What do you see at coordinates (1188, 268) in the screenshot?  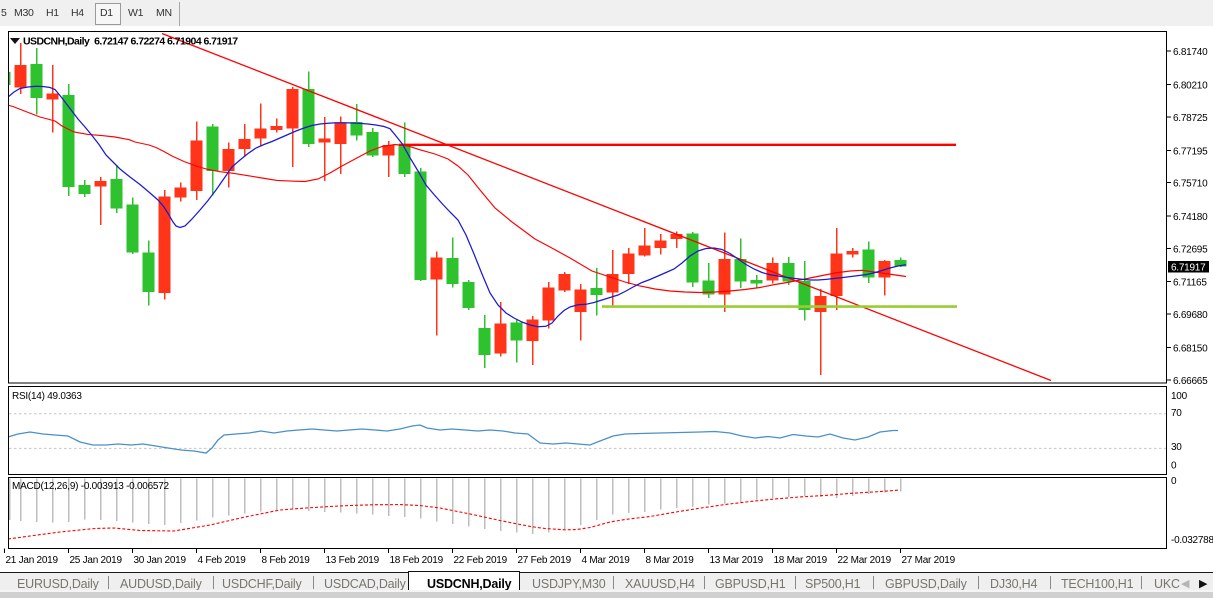 I see `svg-text: 6.71917` at bounding box center [1188, 268].